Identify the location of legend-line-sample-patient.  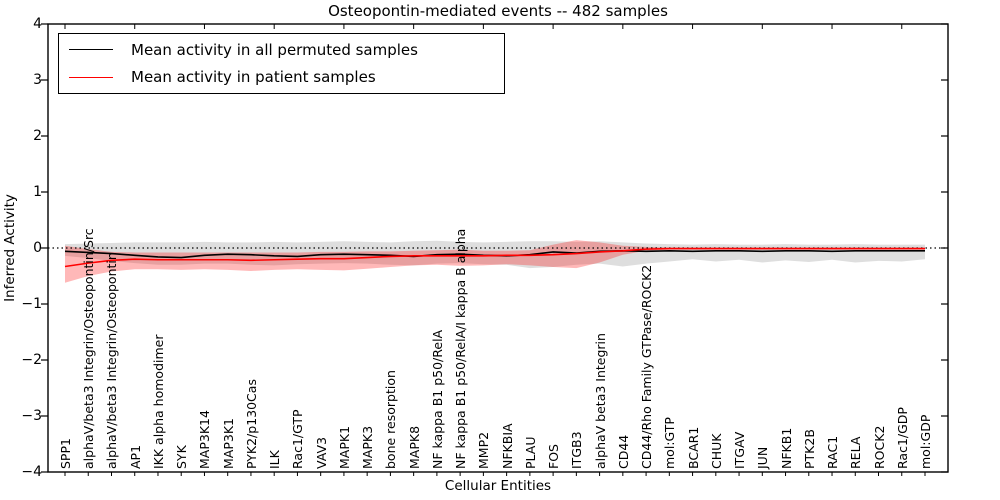
(91, 77).